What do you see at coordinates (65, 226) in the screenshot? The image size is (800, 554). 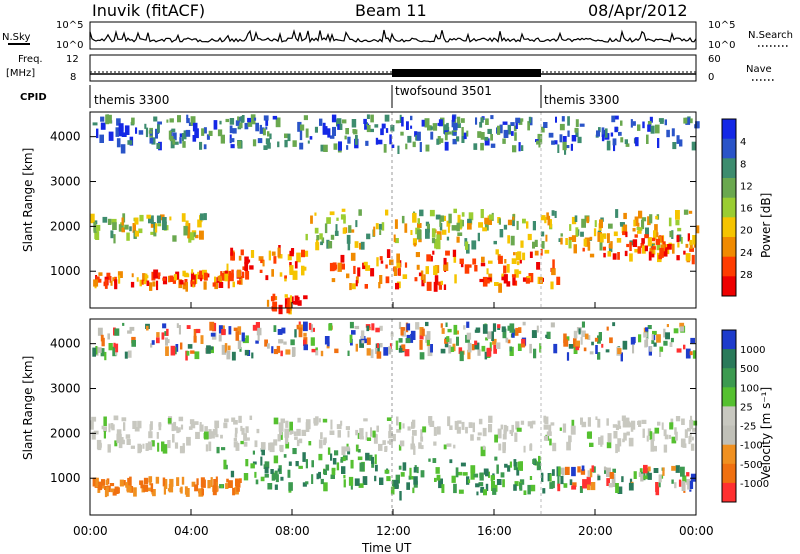 I see `y-tick-label: 2000` at bounding box center [65, 226].